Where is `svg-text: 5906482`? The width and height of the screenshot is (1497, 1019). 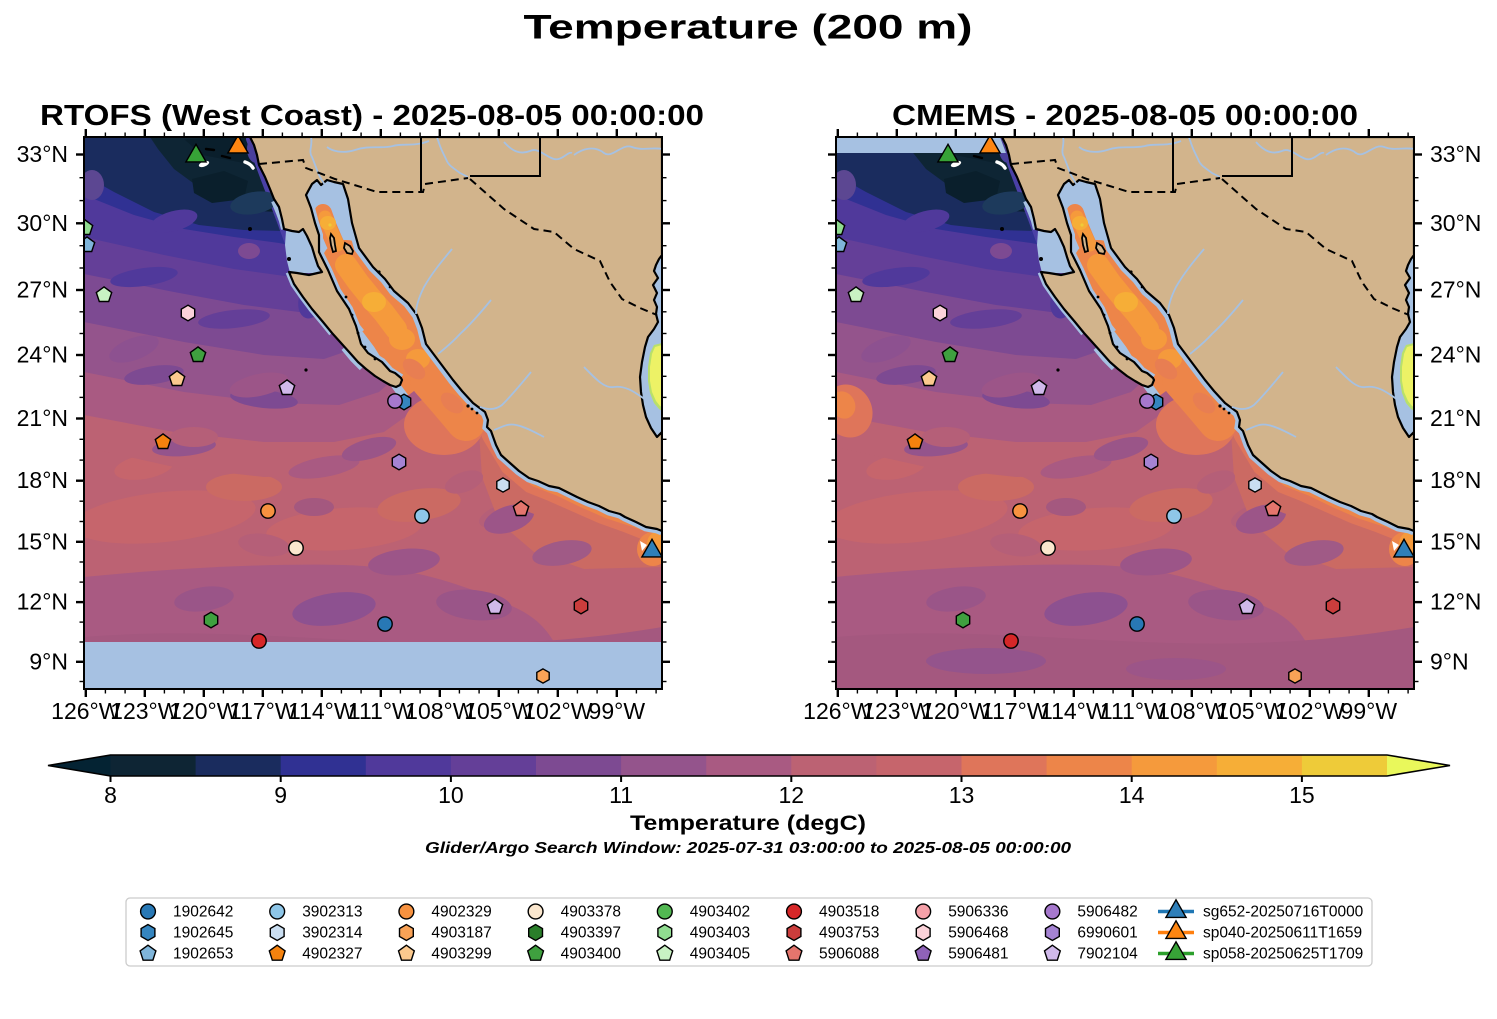 svg-text: 5906482 is located at coordinates (1107, 912).